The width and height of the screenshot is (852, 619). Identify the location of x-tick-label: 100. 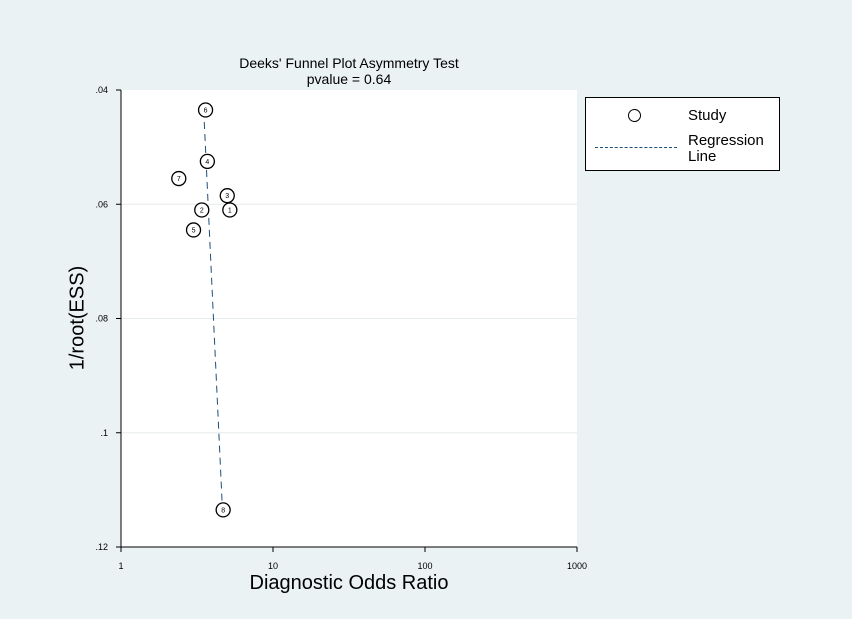
(424, 566).